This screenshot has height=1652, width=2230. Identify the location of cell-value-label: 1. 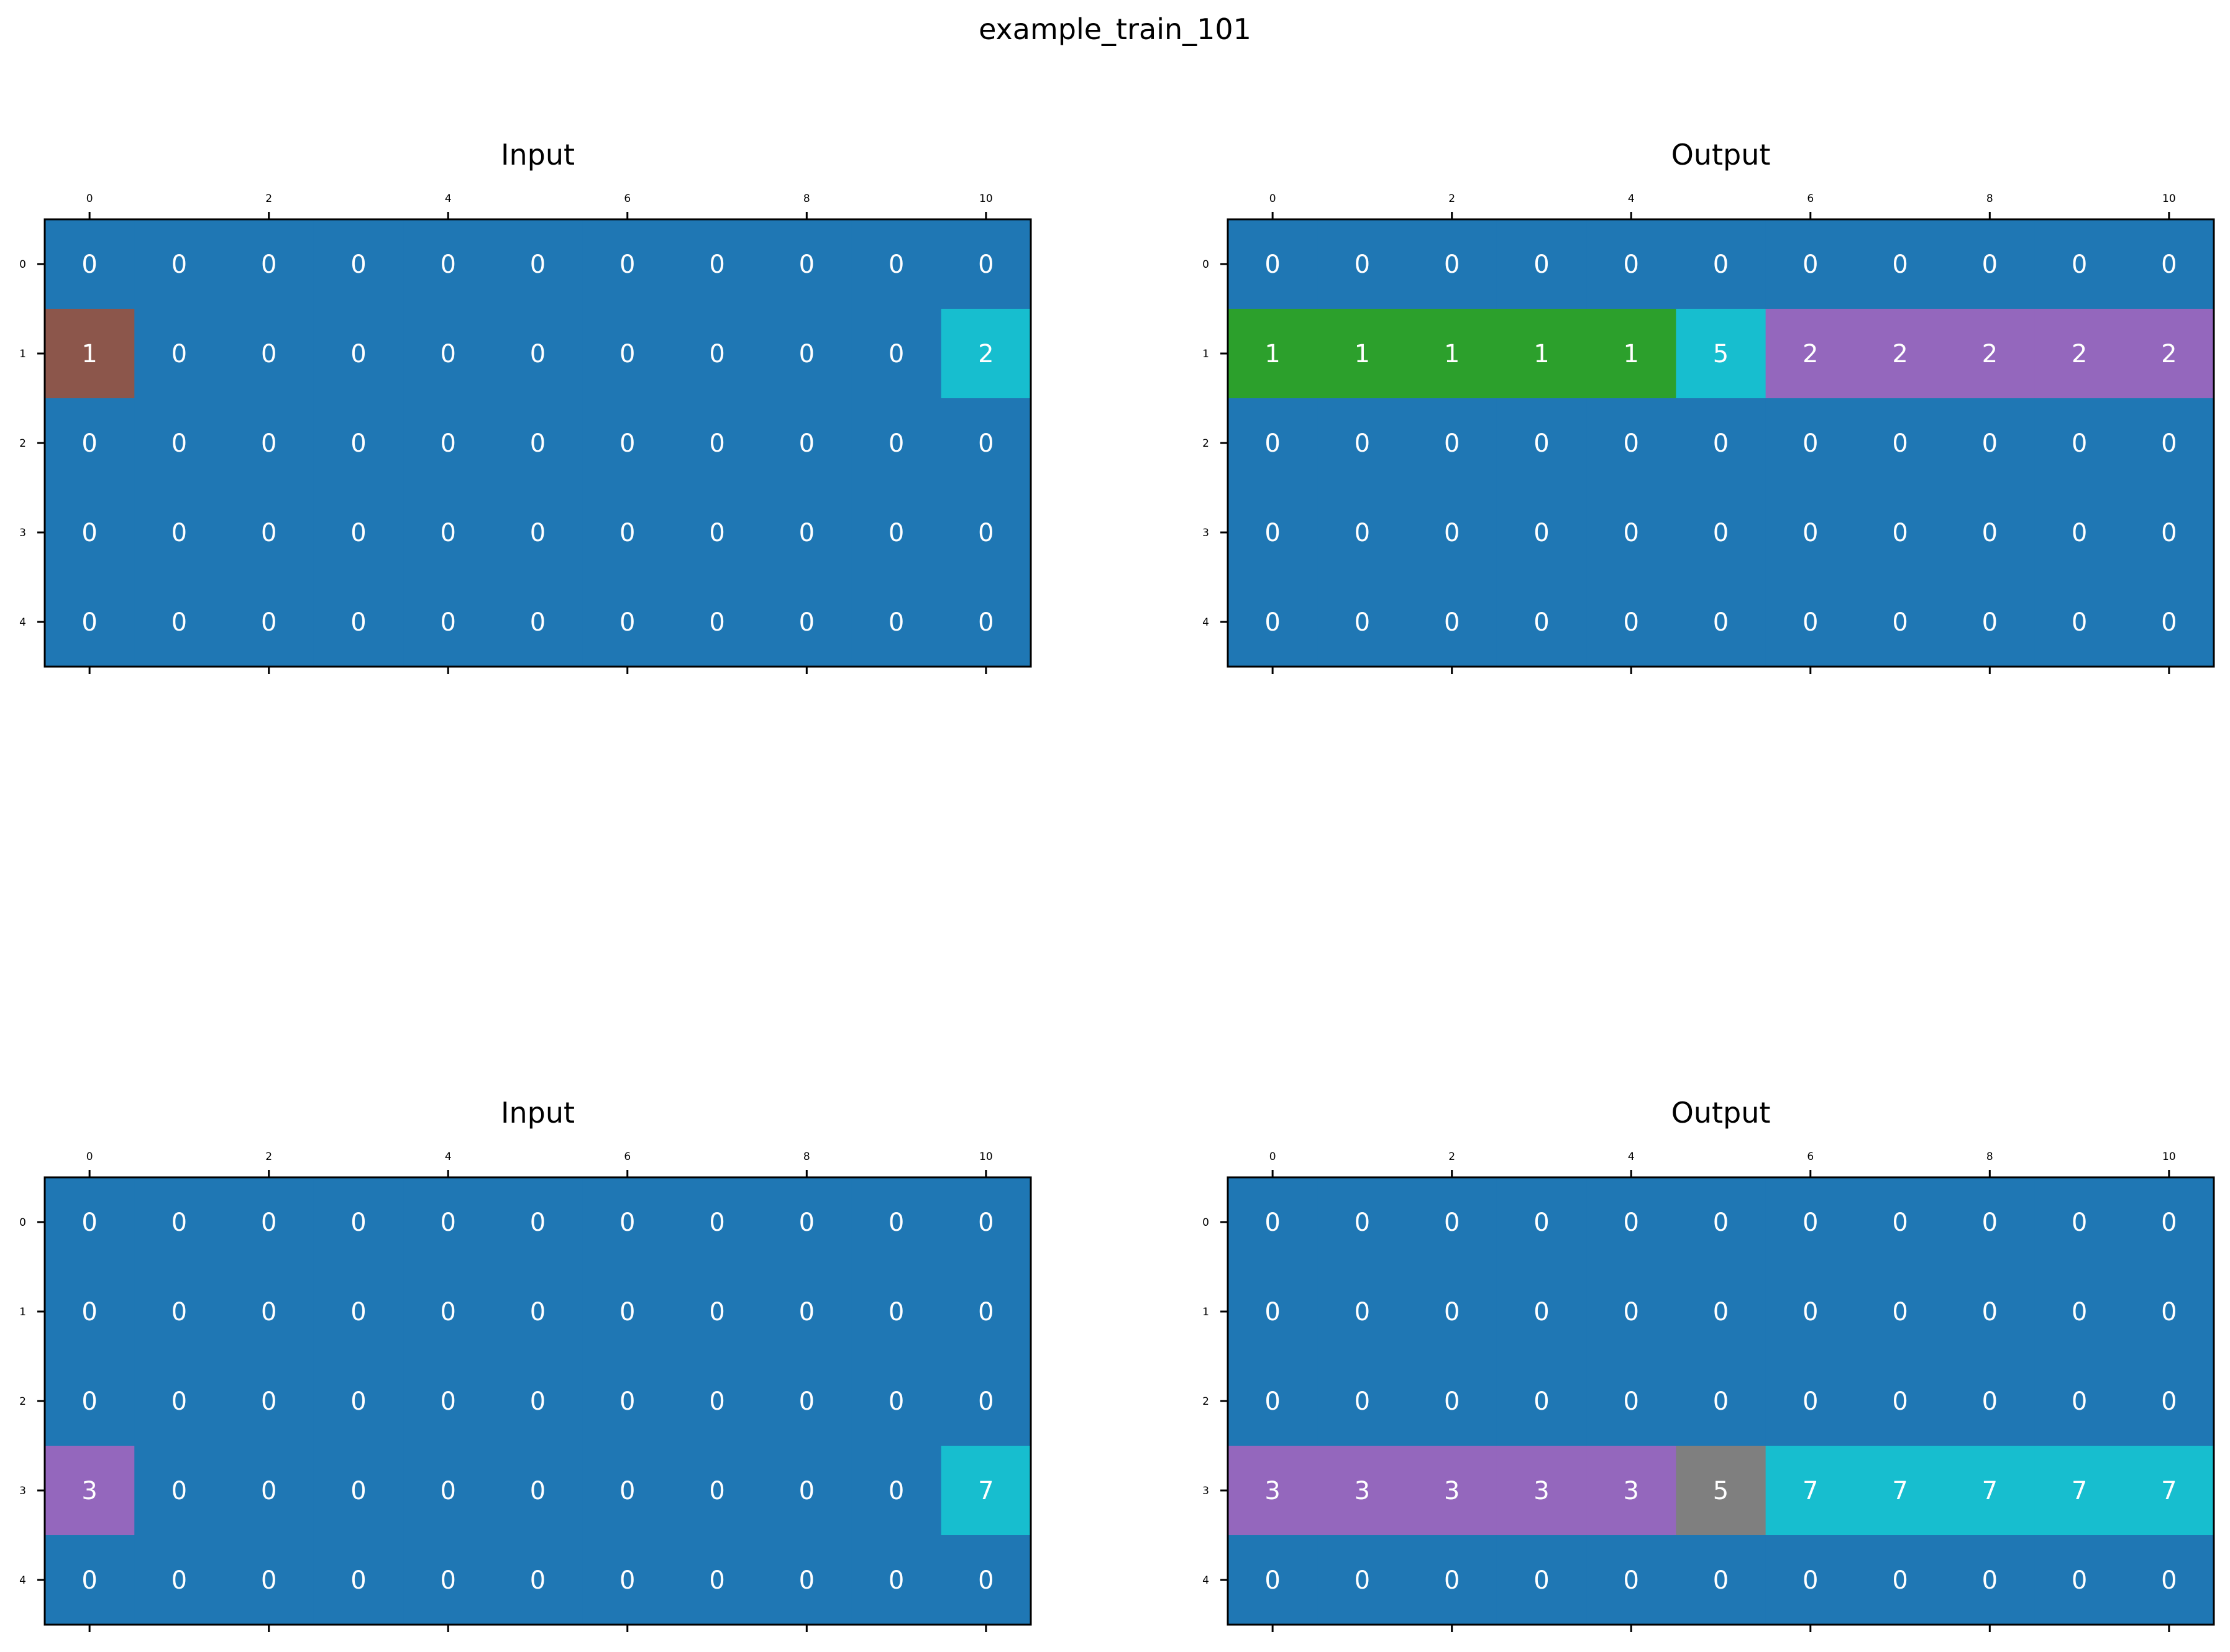
(1541, 354).